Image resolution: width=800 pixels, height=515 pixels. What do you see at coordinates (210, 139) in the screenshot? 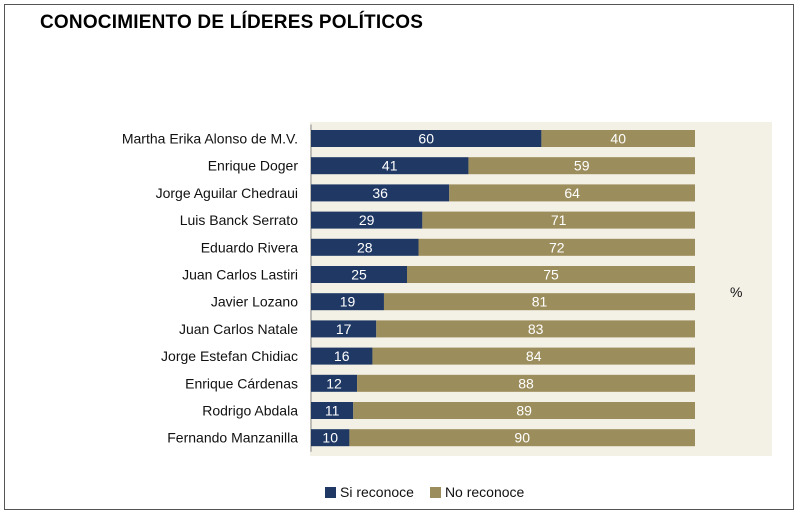
I see `category-label: Martha Erika Alonso de M.V.` at bounding box center [210, 139].